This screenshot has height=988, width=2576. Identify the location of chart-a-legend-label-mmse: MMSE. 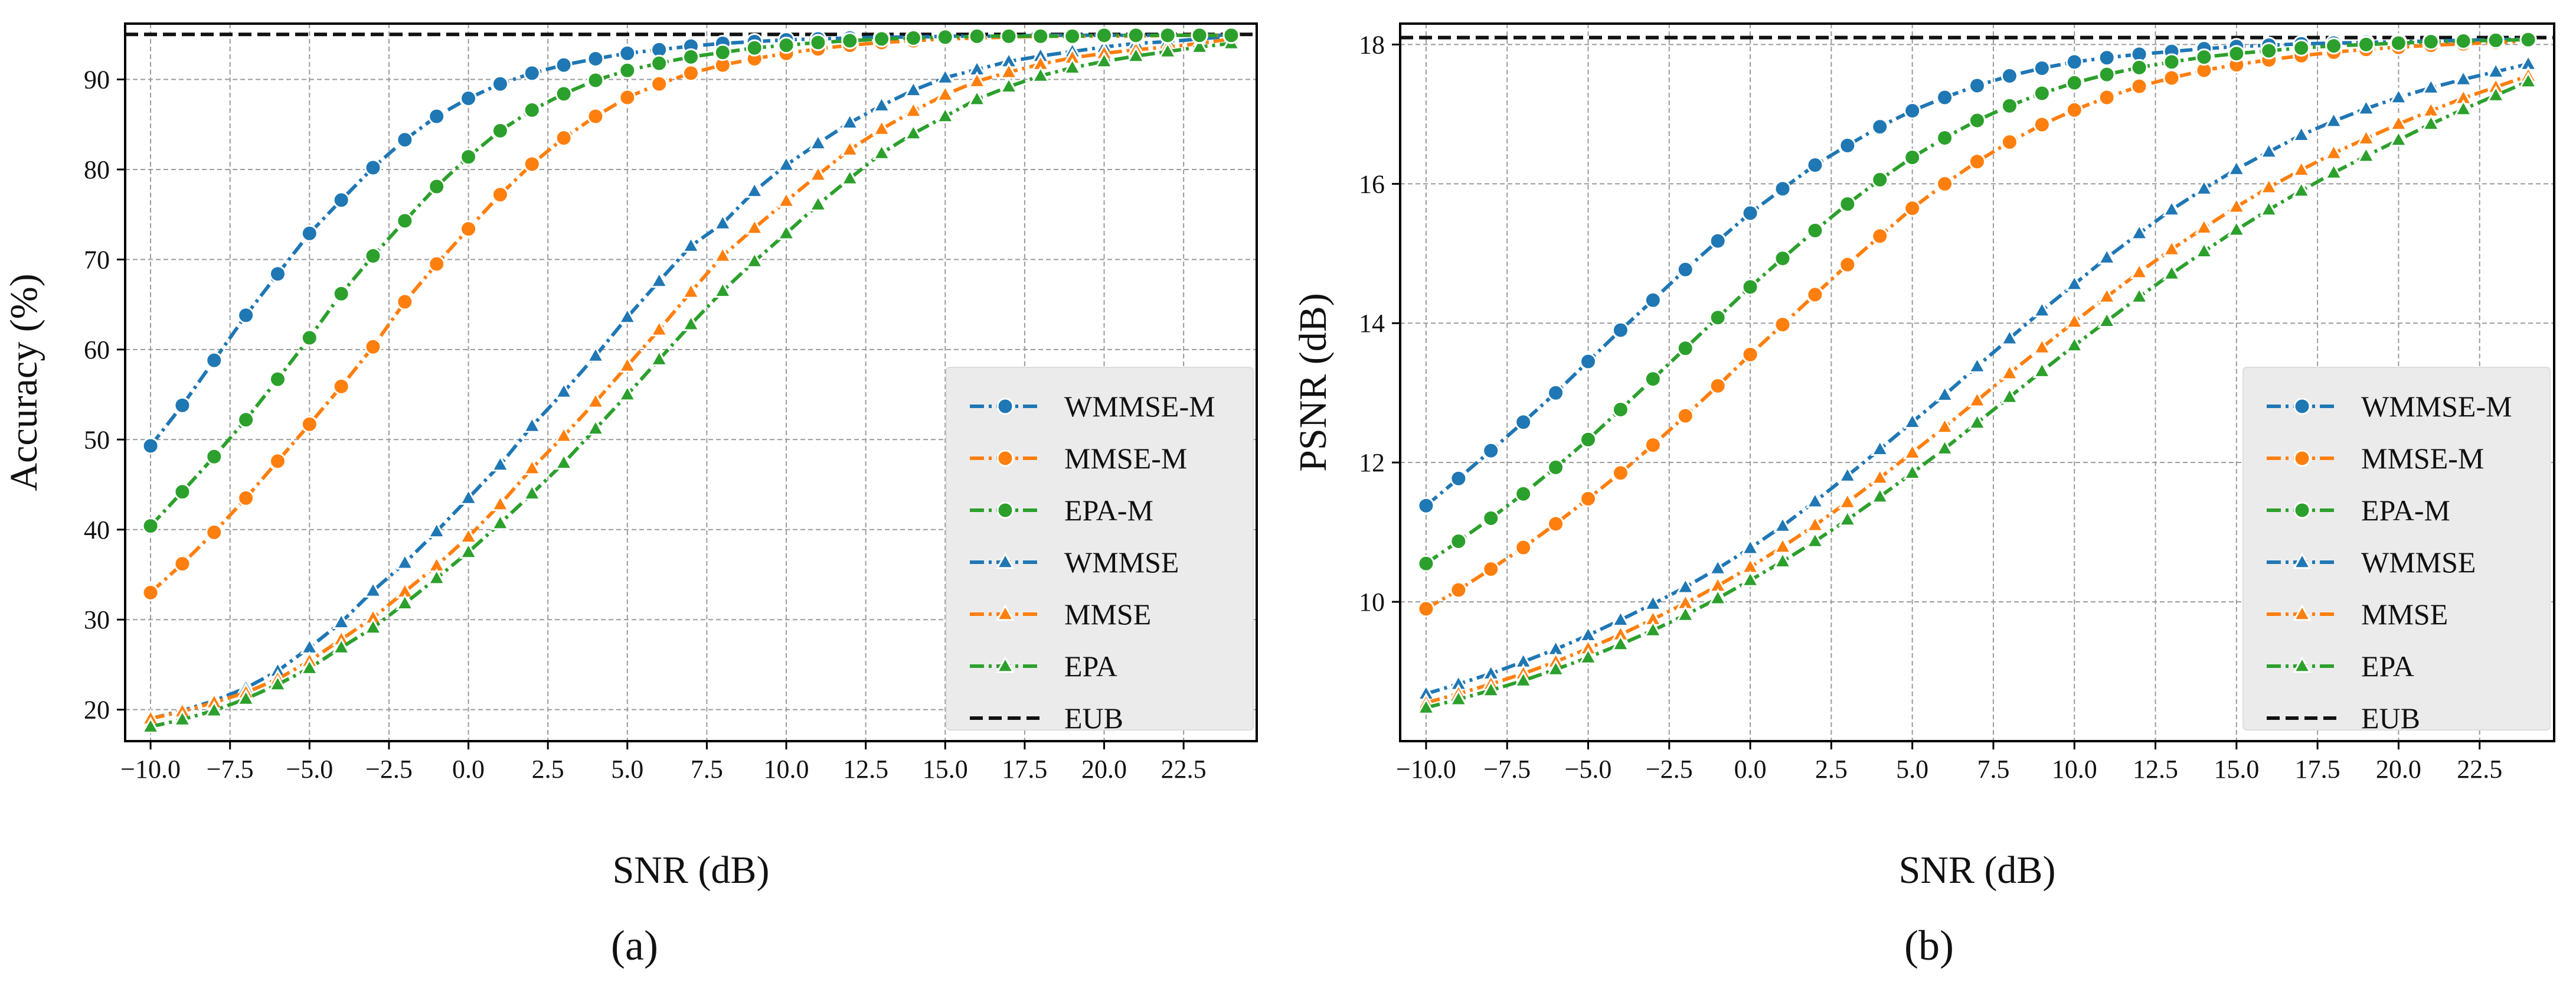
(1107, 615).